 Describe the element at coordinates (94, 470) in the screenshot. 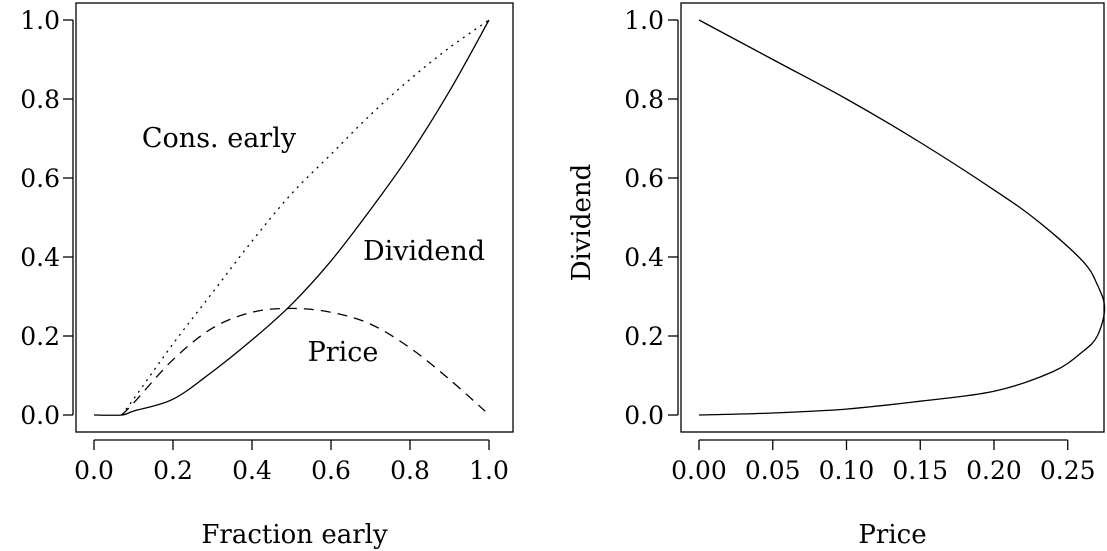

I see `x-tick-label: 0.0` at that location.